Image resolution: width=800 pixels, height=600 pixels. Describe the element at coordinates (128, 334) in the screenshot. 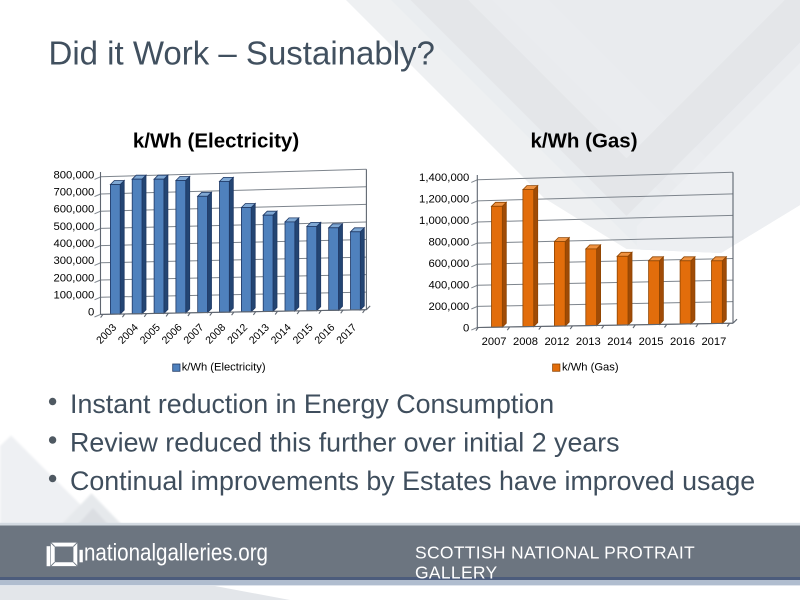

I see `svg-text: 2004` at that location.